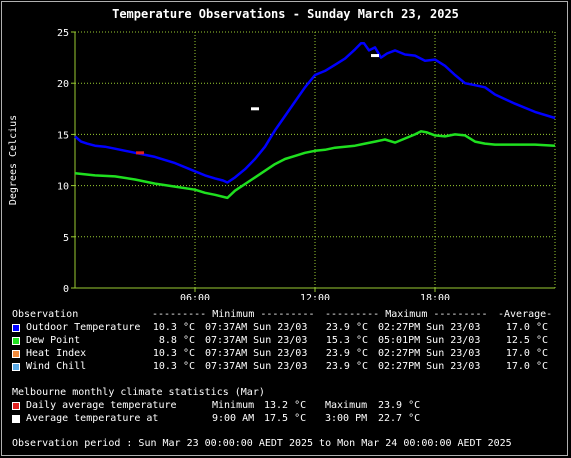  Describe the element at coordinates (92, 418) in the screenshot. I see `average-at-label: Average temperature at` at that location.